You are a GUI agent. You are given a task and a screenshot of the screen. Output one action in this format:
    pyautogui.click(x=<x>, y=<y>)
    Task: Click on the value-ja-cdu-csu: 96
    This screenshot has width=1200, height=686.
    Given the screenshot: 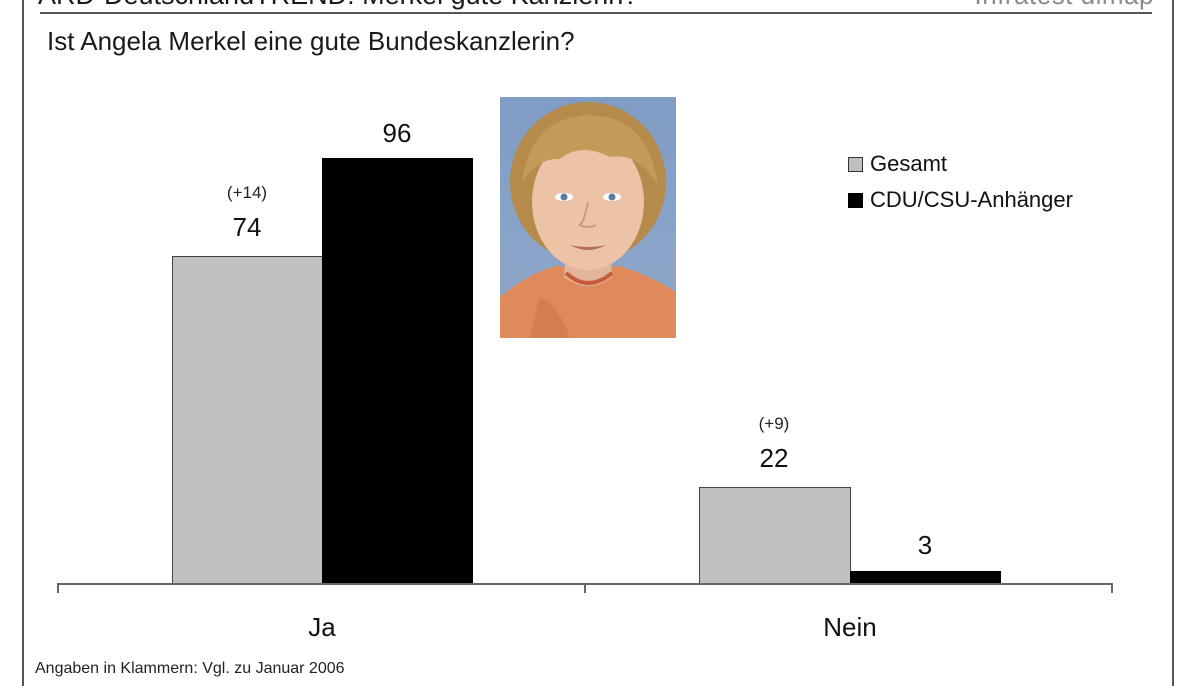 What is the action you would take?
    pyautogui.click(x=397, y=133)
    